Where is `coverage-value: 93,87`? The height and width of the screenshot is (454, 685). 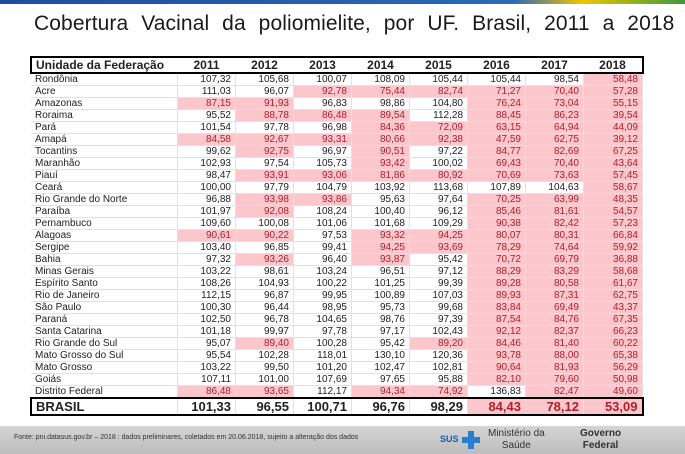 coverage-value: 93,87 is located at coordinates (380, 259).